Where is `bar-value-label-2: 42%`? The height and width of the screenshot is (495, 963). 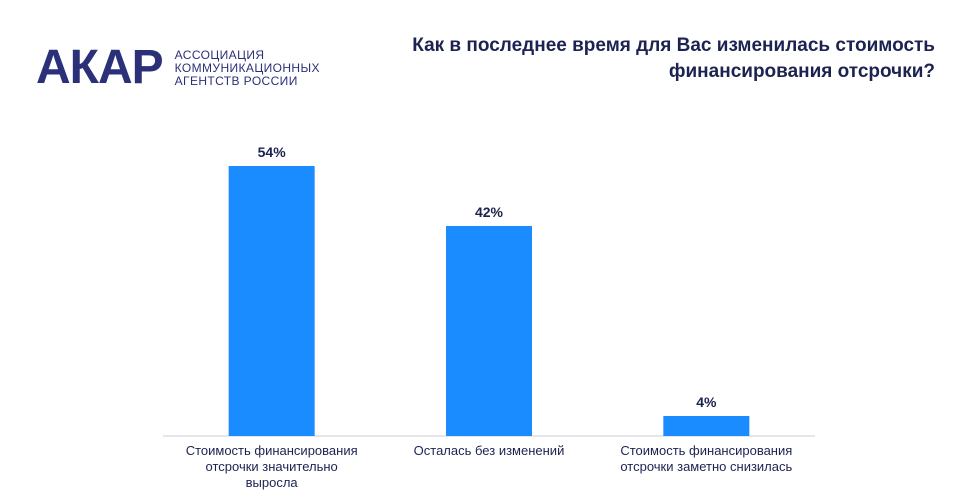 bar-value-label-2: 42% is located at coordinates (489, 212).